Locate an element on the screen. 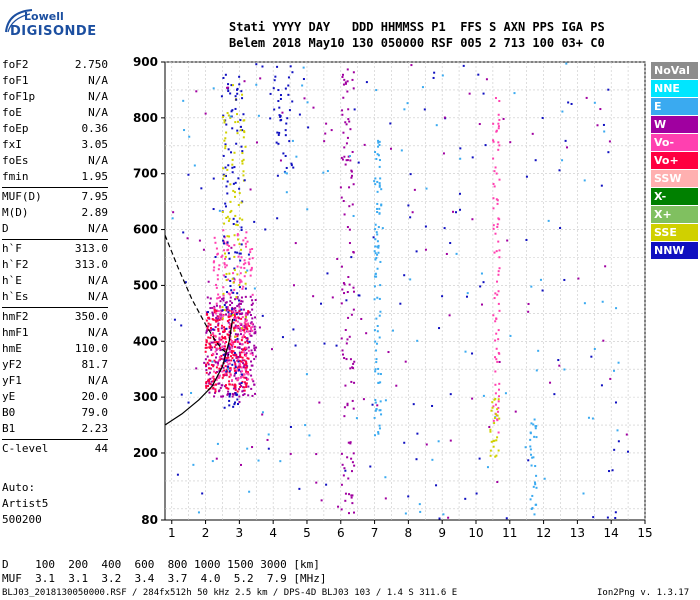  param-value: 110.0 is located at coordinates (91, 348).